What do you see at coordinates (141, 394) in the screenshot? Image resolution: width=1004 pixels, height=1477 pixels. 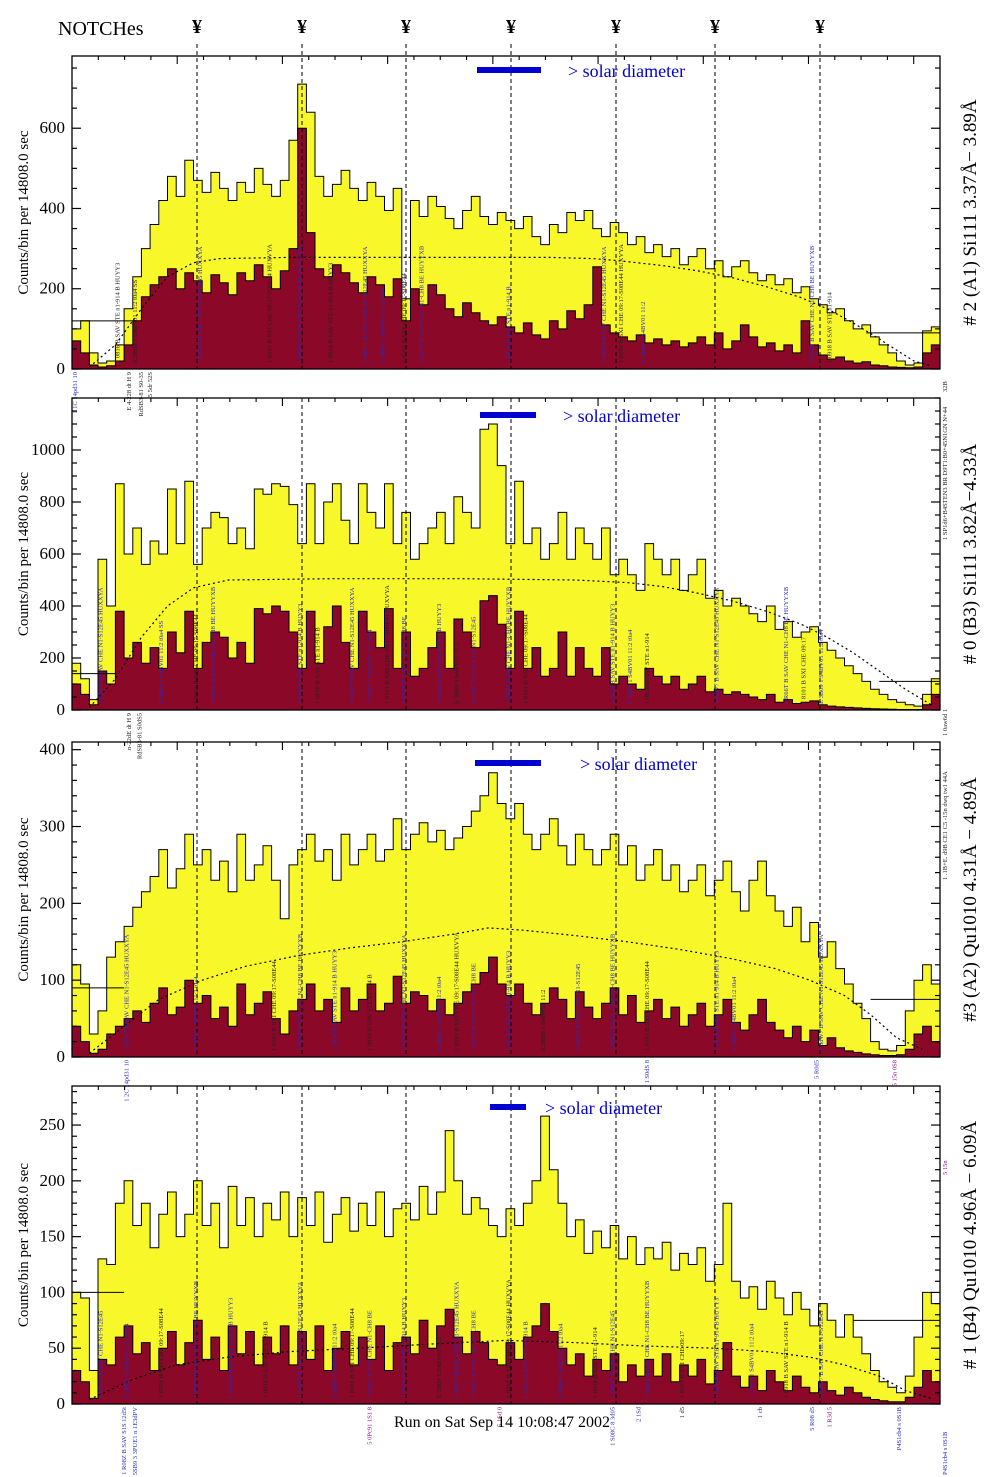 I see `below-axis-annotation: RdSB3-81 S0-35` at bounding box center [141, 394].